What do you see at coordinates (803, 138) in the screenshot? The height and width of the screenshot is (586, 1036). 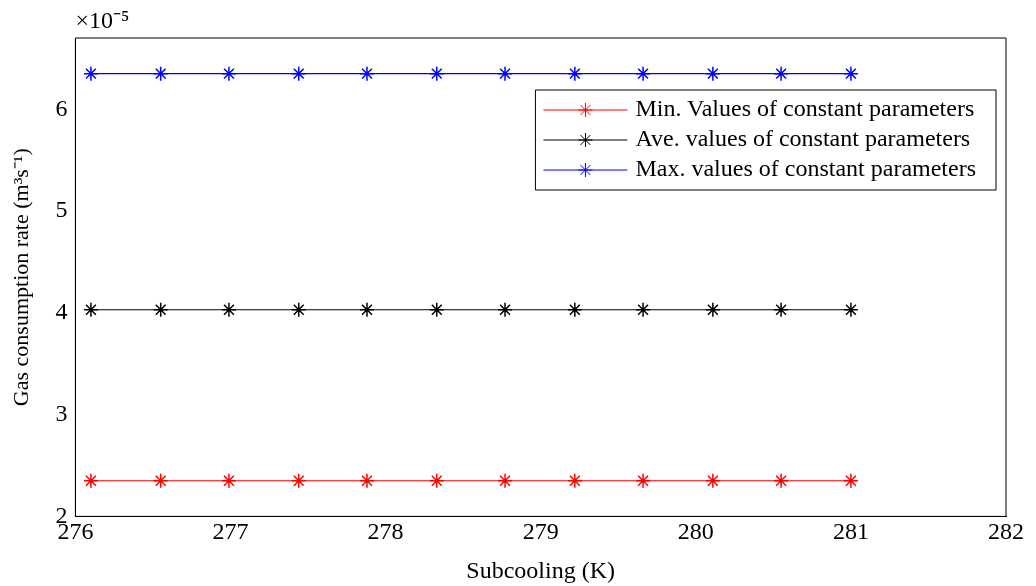 I see `legend-label: Ave. values of constant parameters` at bounding box center [803, 138].